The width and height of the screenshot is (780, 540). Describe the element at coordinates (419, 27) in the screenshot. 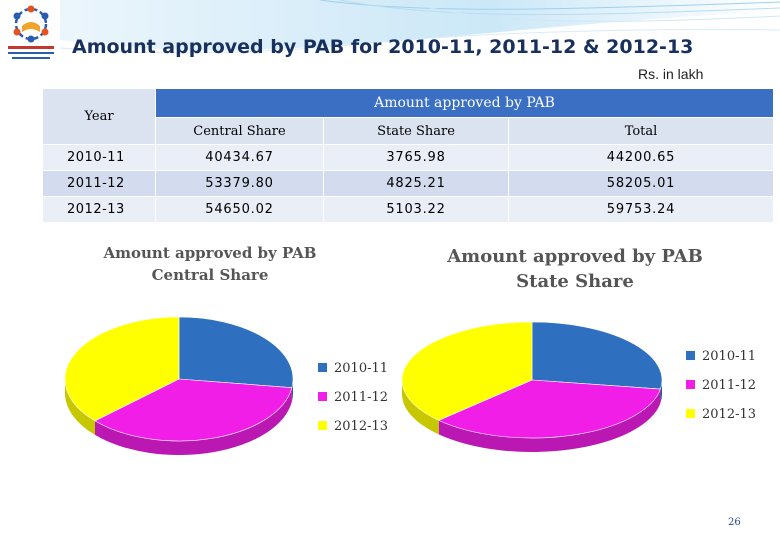

I see `header-wave-decoration` at that location.